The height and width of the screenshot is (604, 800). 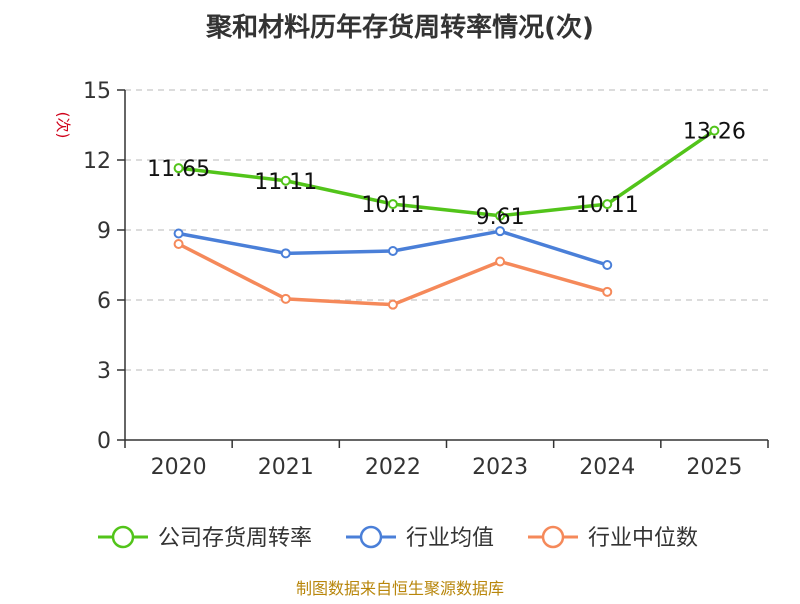 What do you see at coordinates (400, 588) in the screenshot?
I see `source-caption: 制图数据来自恒生聚源数据库` at bounding box center [400, 588].